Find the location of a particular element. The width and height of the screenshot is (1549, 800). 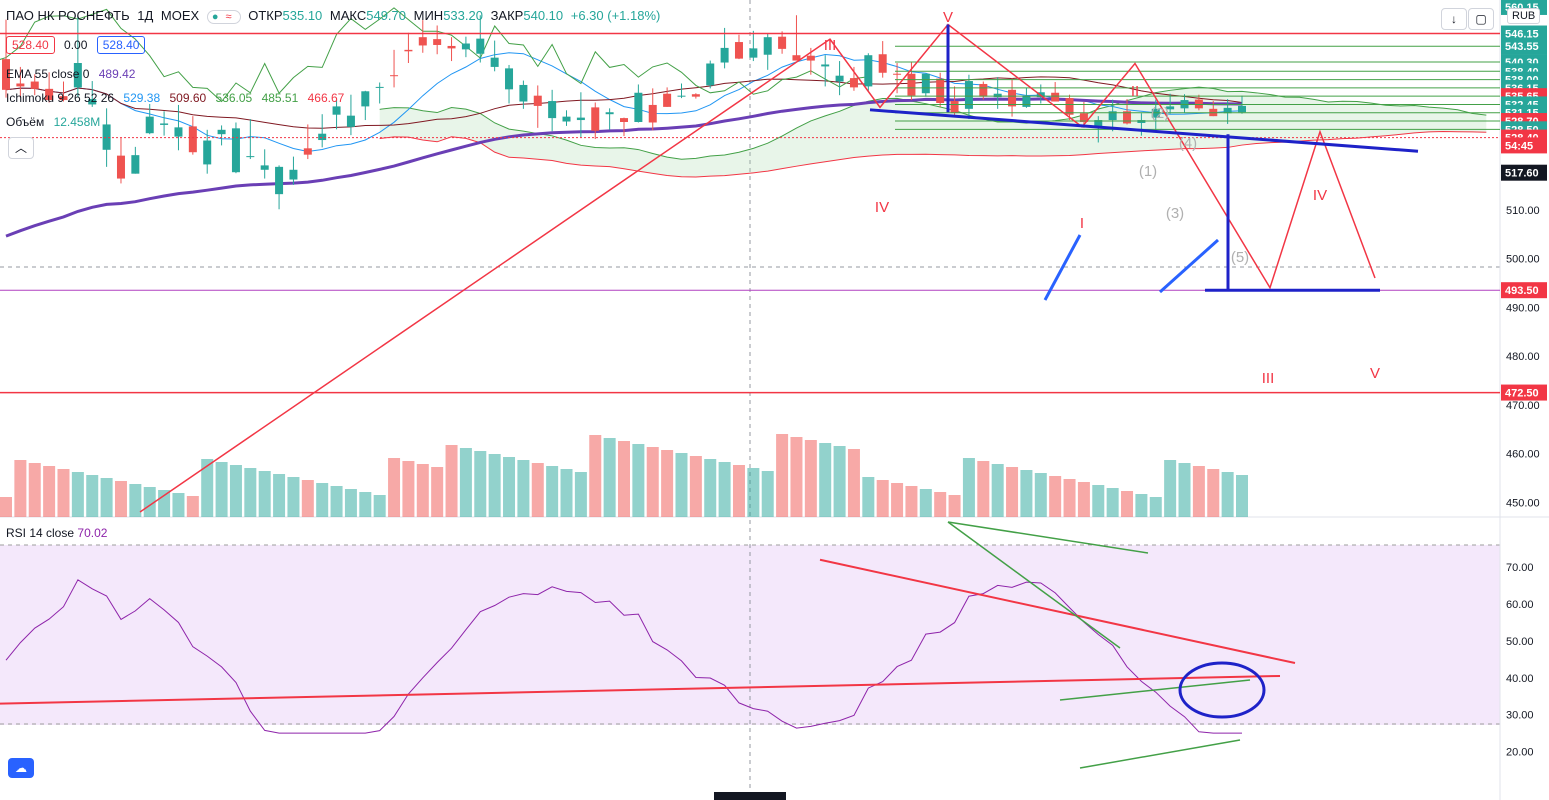

price-tick-label: 510.00 is located at coordinates (1523, 211).